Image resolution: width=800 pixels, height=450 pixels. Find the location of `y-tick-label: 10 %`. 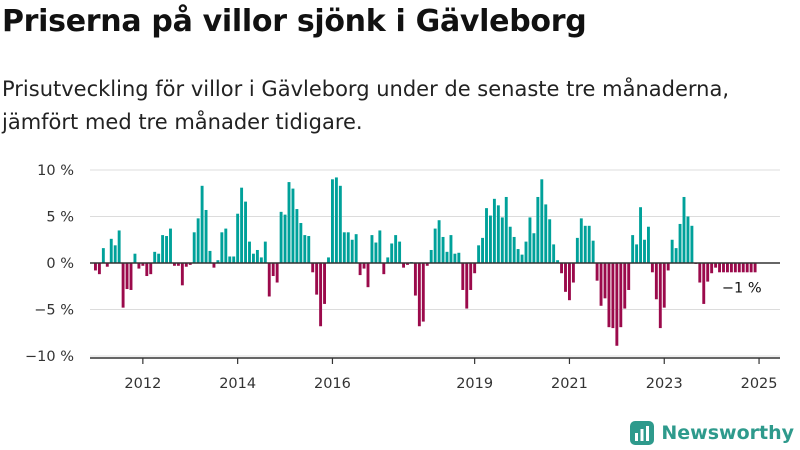

y-tick-label: 10 % is located at coordinates (55, 171).